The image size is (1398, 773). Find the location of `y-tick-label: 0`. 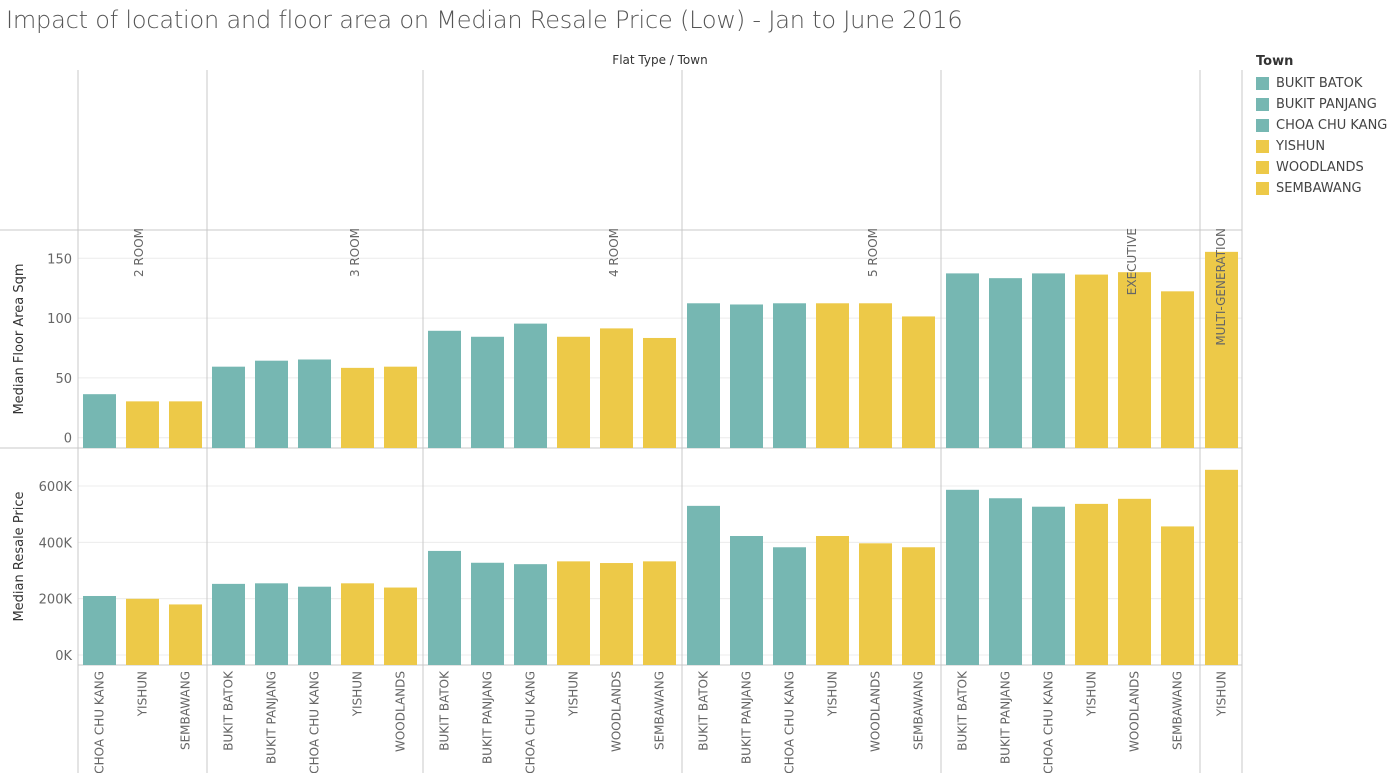

y-tick-label: 0 is located at coordinates (68, 439).